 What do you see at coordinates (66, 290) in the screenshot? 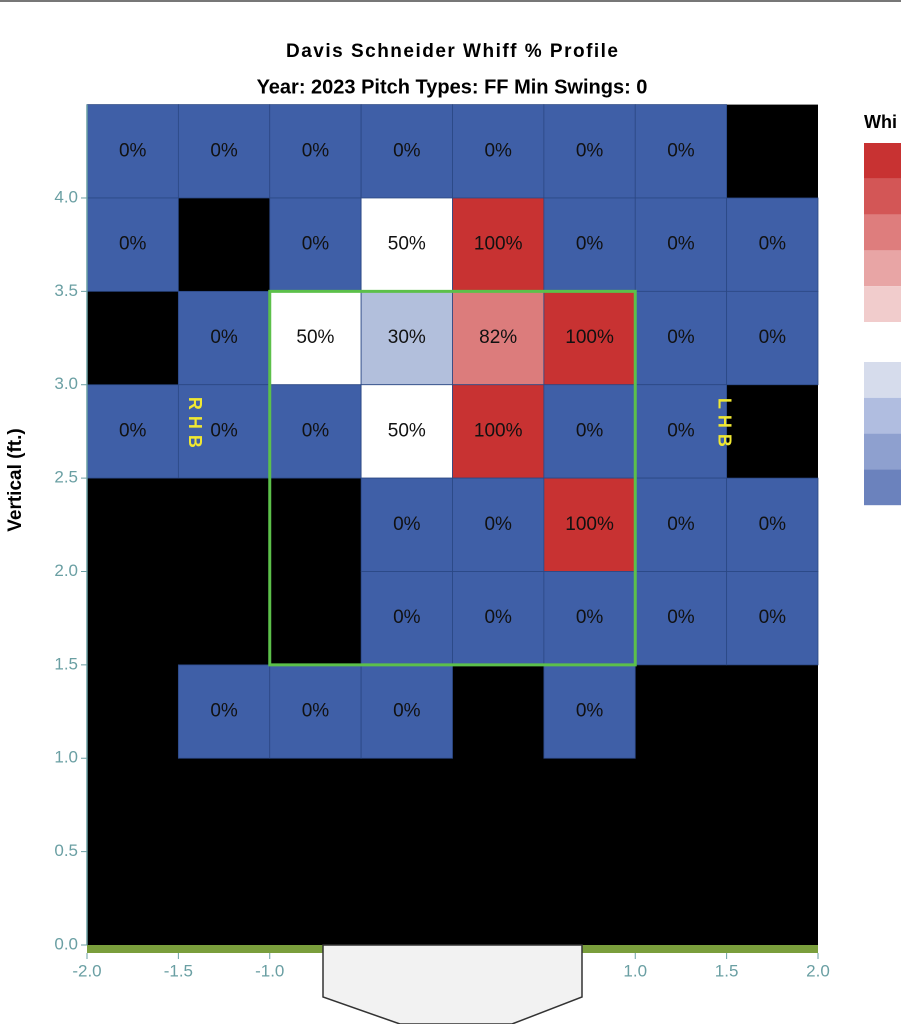
I see `y-tick-label: 3.5` at bounding box center [66, 290].